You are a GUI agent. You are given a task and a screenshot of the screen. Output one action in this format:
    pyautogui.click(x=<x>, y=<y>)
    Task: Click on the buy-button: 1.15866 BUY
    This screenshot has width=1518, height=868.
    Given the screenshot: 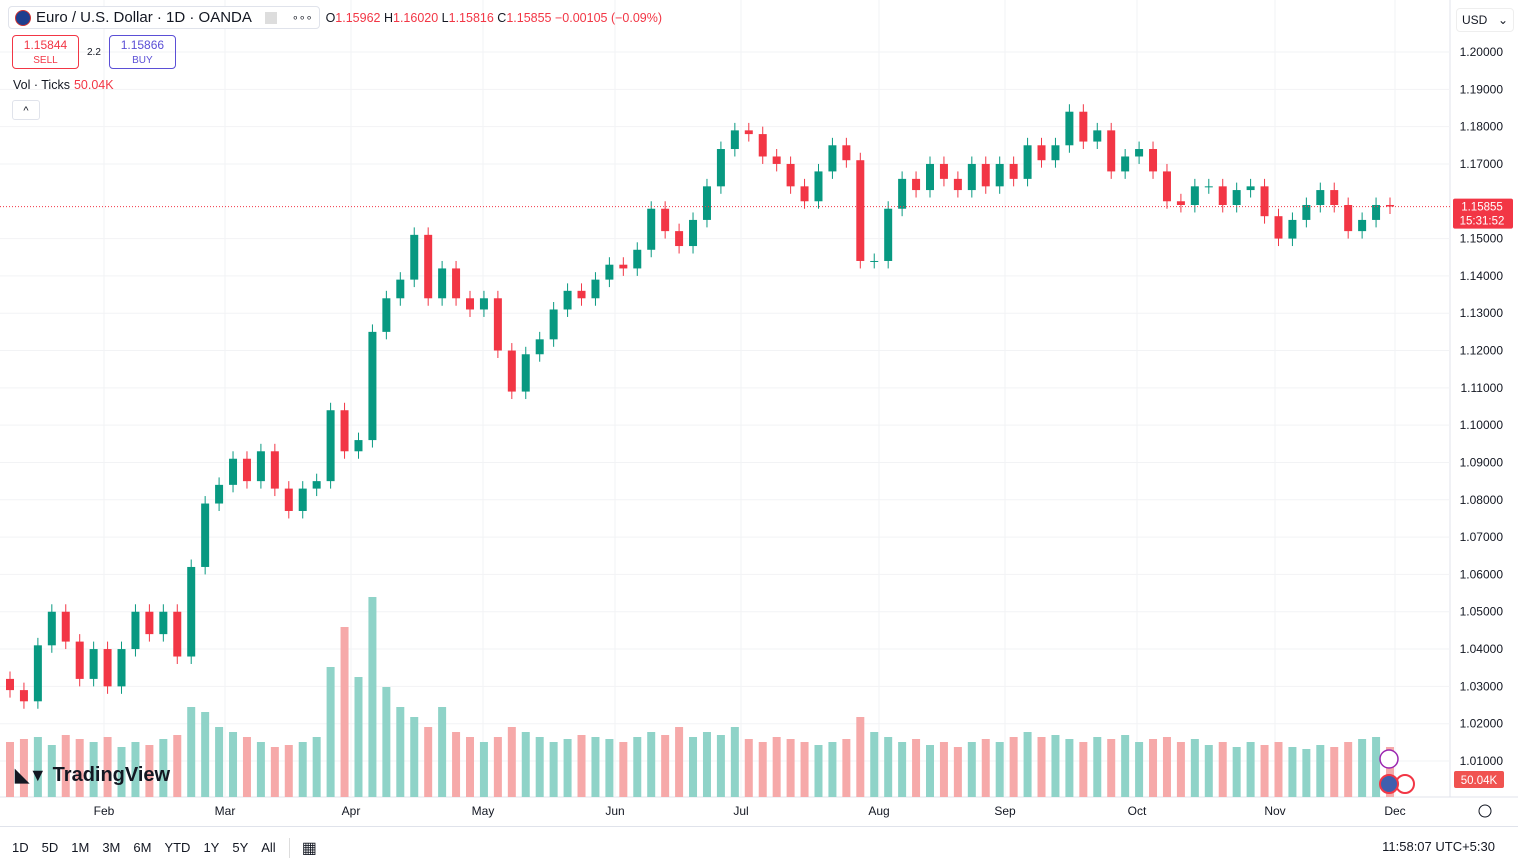 What is the action you would take?
    pyautogui.click(x=142, y=52)
    